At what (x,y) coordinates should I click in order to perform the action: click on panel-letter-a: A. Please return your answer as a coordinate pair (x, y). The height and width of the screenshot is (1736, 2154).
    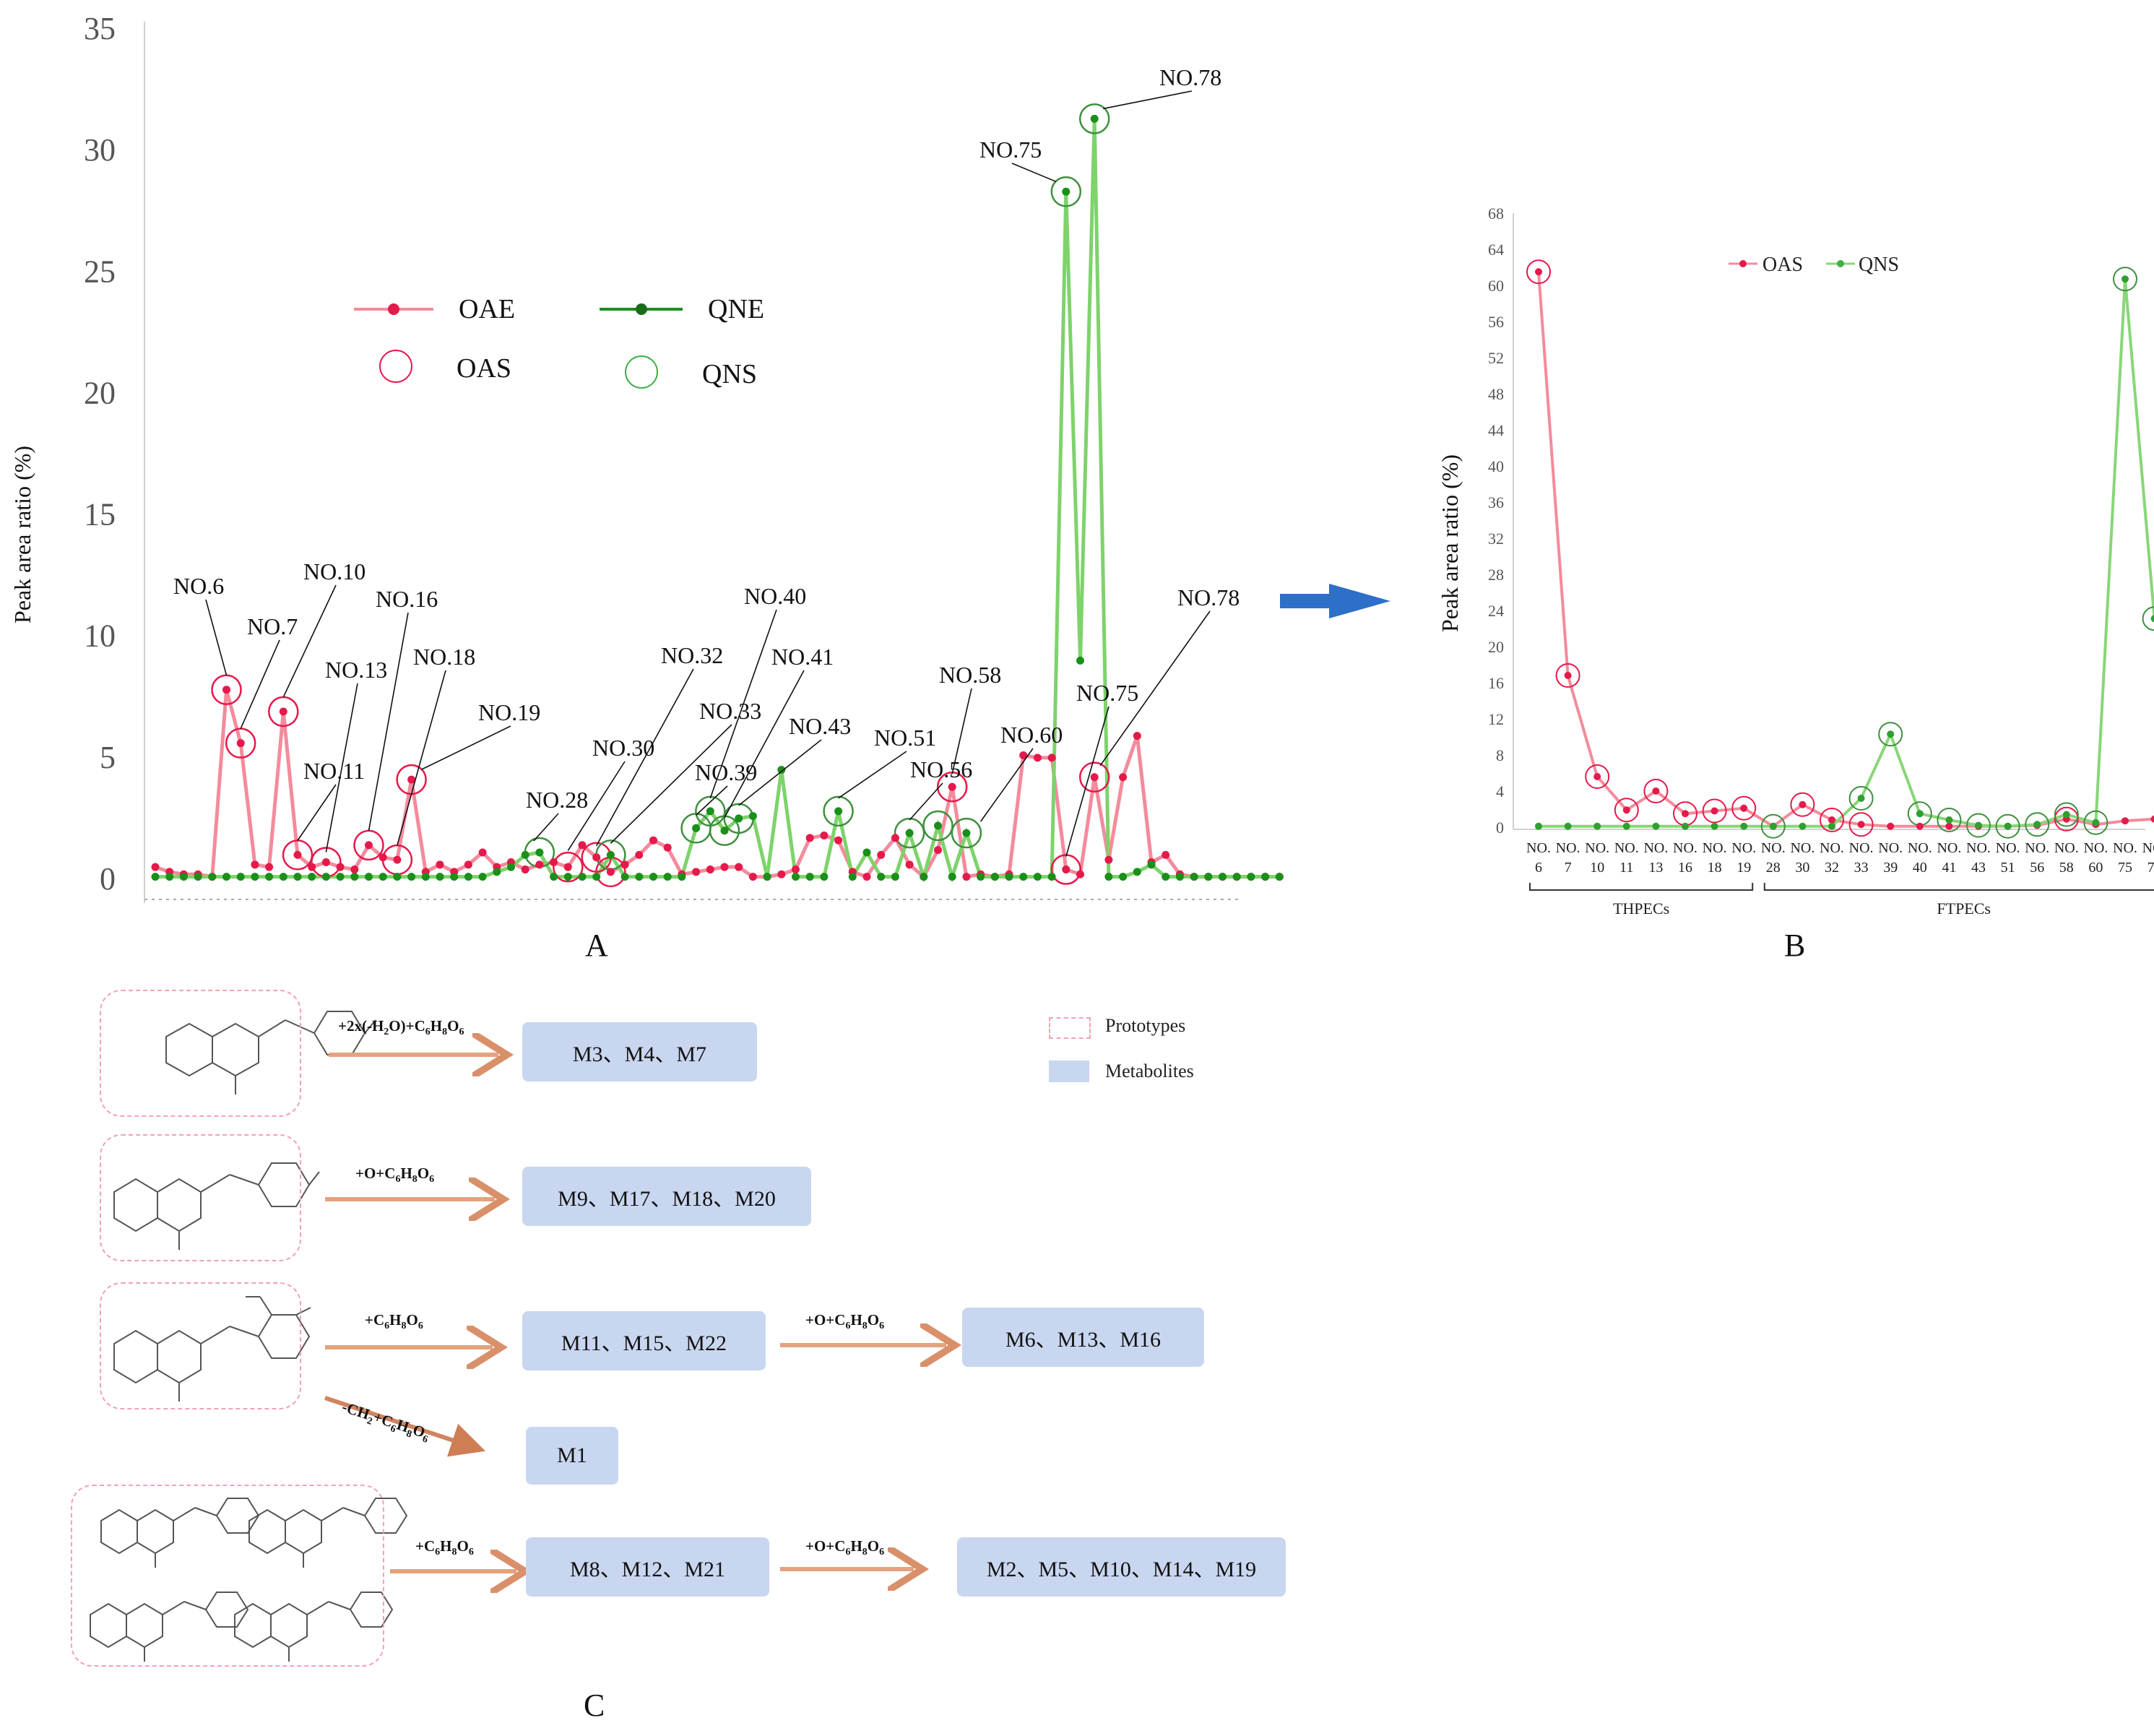
    Looking at the image, I should click on (596, 945).